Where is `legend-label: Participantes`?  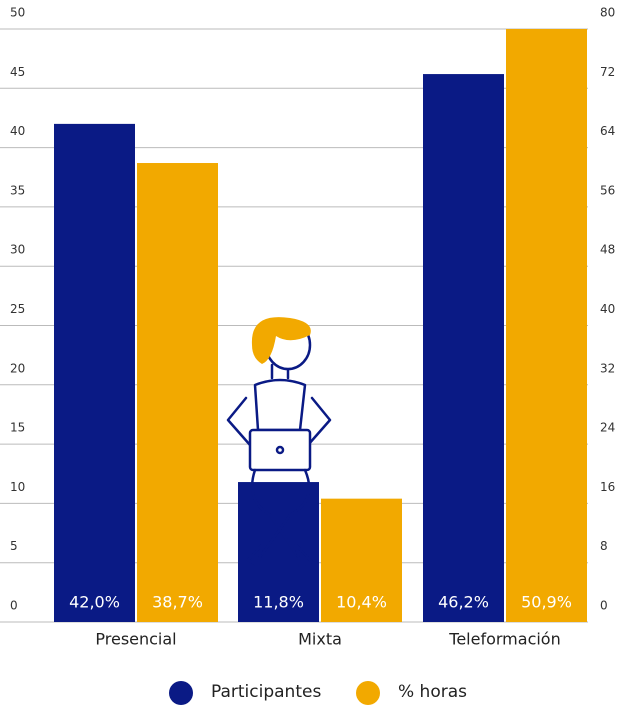 legend-label: Participantes is located at coordinates (266, 692).